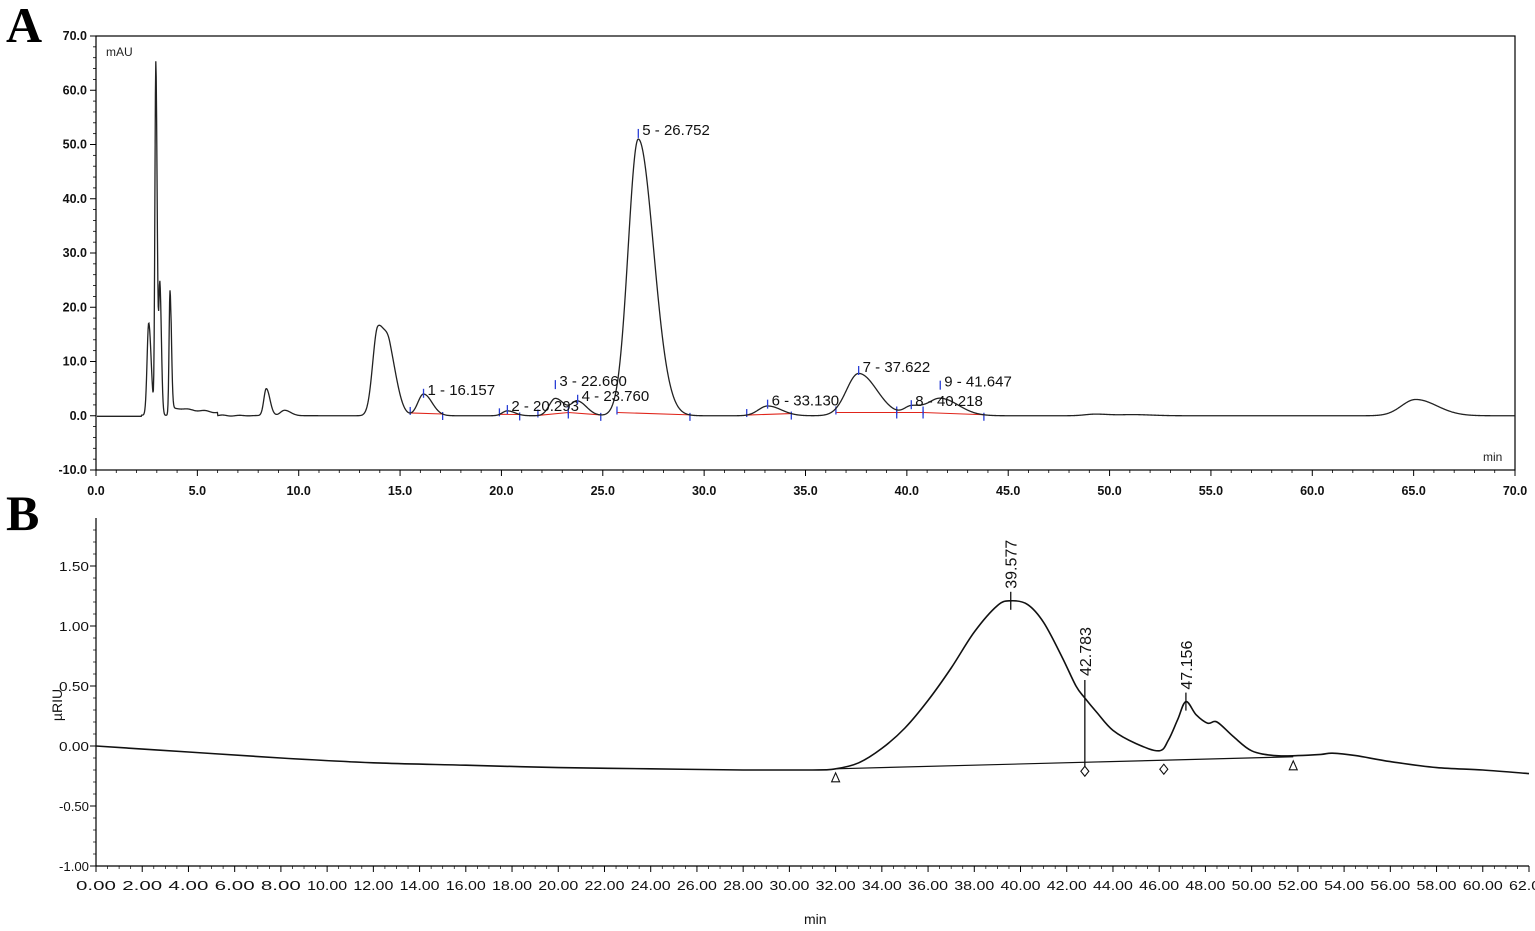  What do you see at coordinates (74, 627) in the screenshot?
I see `y-tick-label-b: 1.00` at bounding box center [74, 627].